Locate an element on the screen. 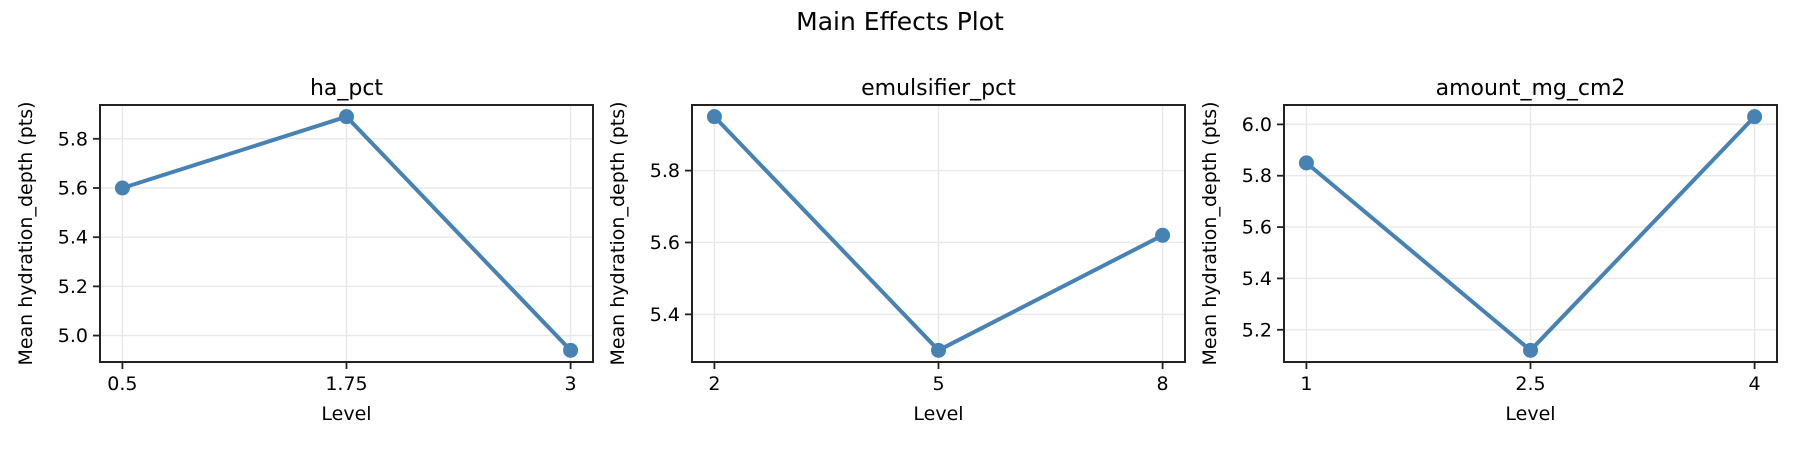 Image resolution: width=1800 pixels, height=450 pixels. x-tick-label: 4 is located at coordinates (1755, 384).